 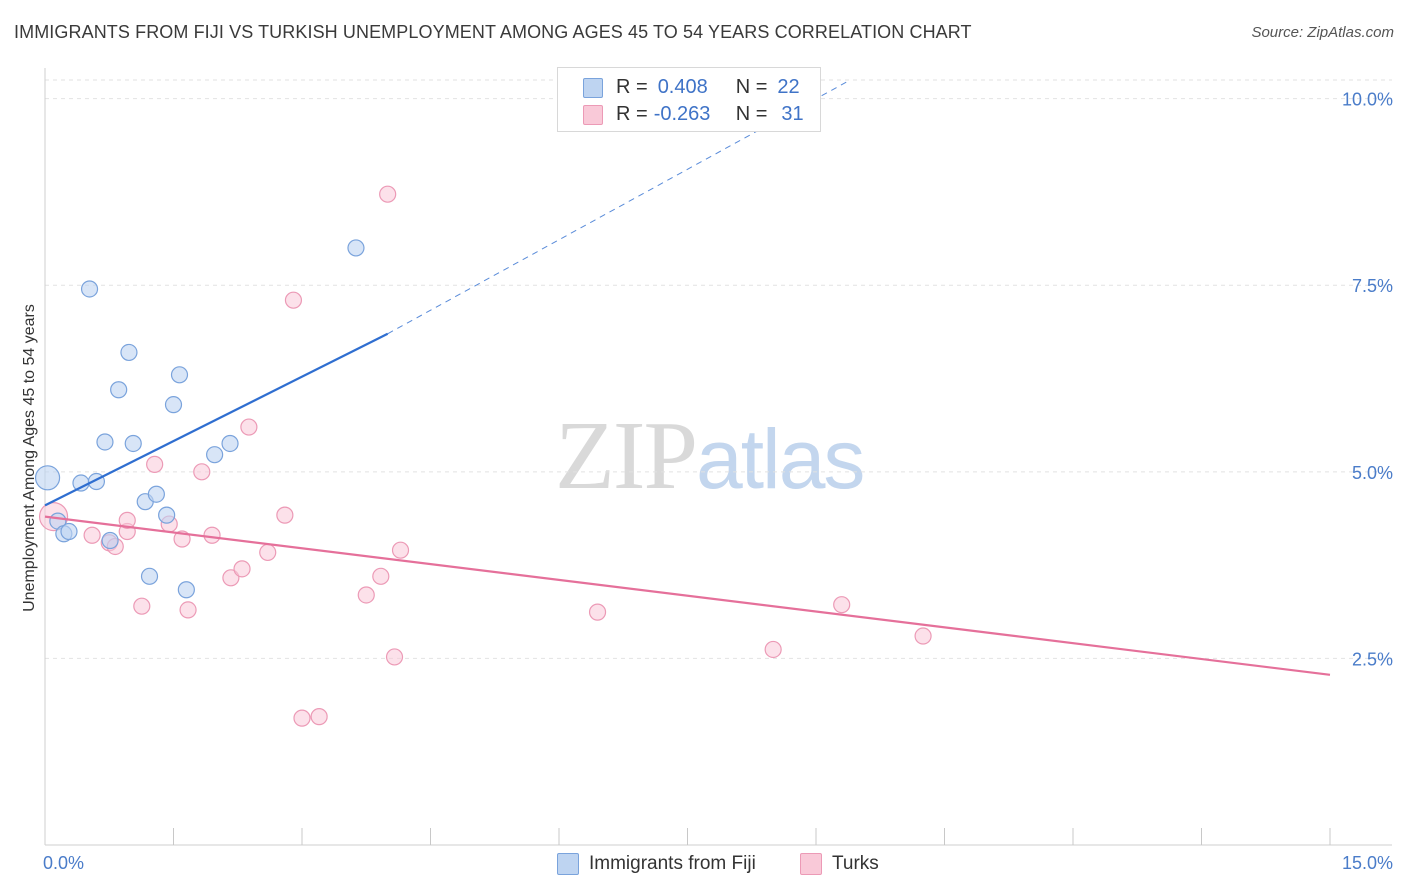 I want to click on x-tick-label: 0.0%, so click(x=63, y=863).